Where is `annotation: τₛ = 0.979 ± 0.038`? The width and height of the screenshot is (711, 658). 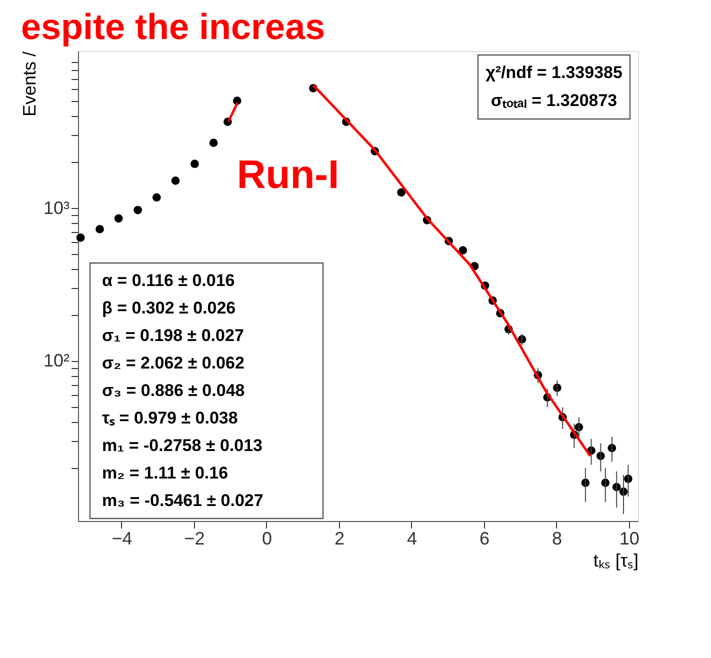 annotation: τₛ = 0.979 ± 0.038 is located at coordinates (170, 418).